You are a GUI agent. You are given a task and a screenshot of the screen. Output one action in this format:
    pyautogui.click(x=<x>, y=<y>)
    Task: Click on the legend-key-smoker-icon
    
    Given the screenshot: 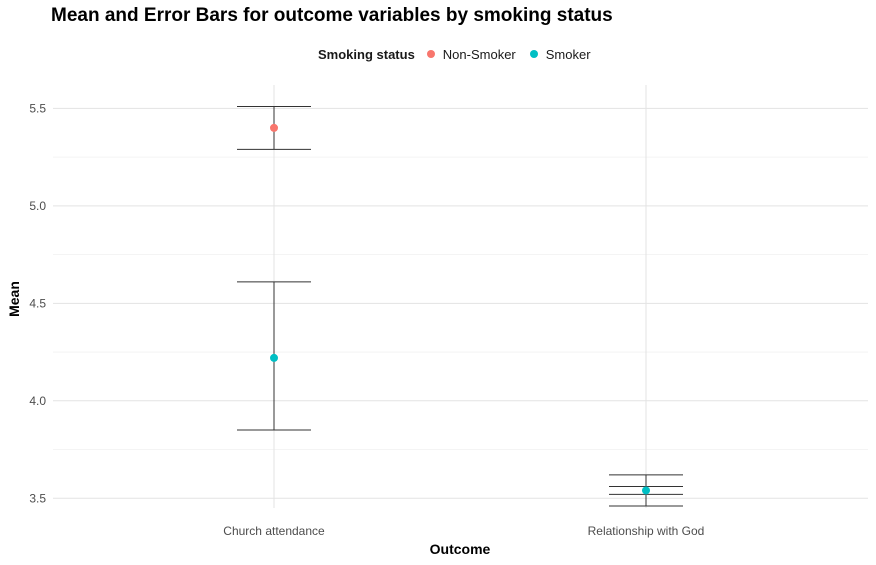 What is the action you would take?
    pyautogui.click(x=533, y=54)
    